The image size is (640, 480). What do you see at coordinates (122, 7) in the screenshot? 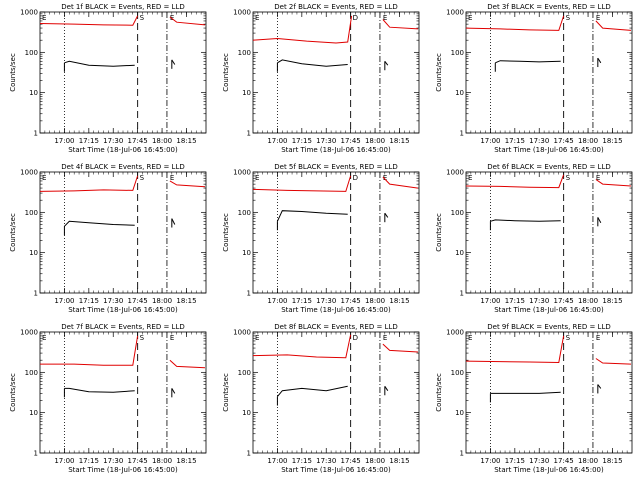
I see `panel-title: Det 1f BLACK = Events, RED = LLD` at bounding box center [122, 7].